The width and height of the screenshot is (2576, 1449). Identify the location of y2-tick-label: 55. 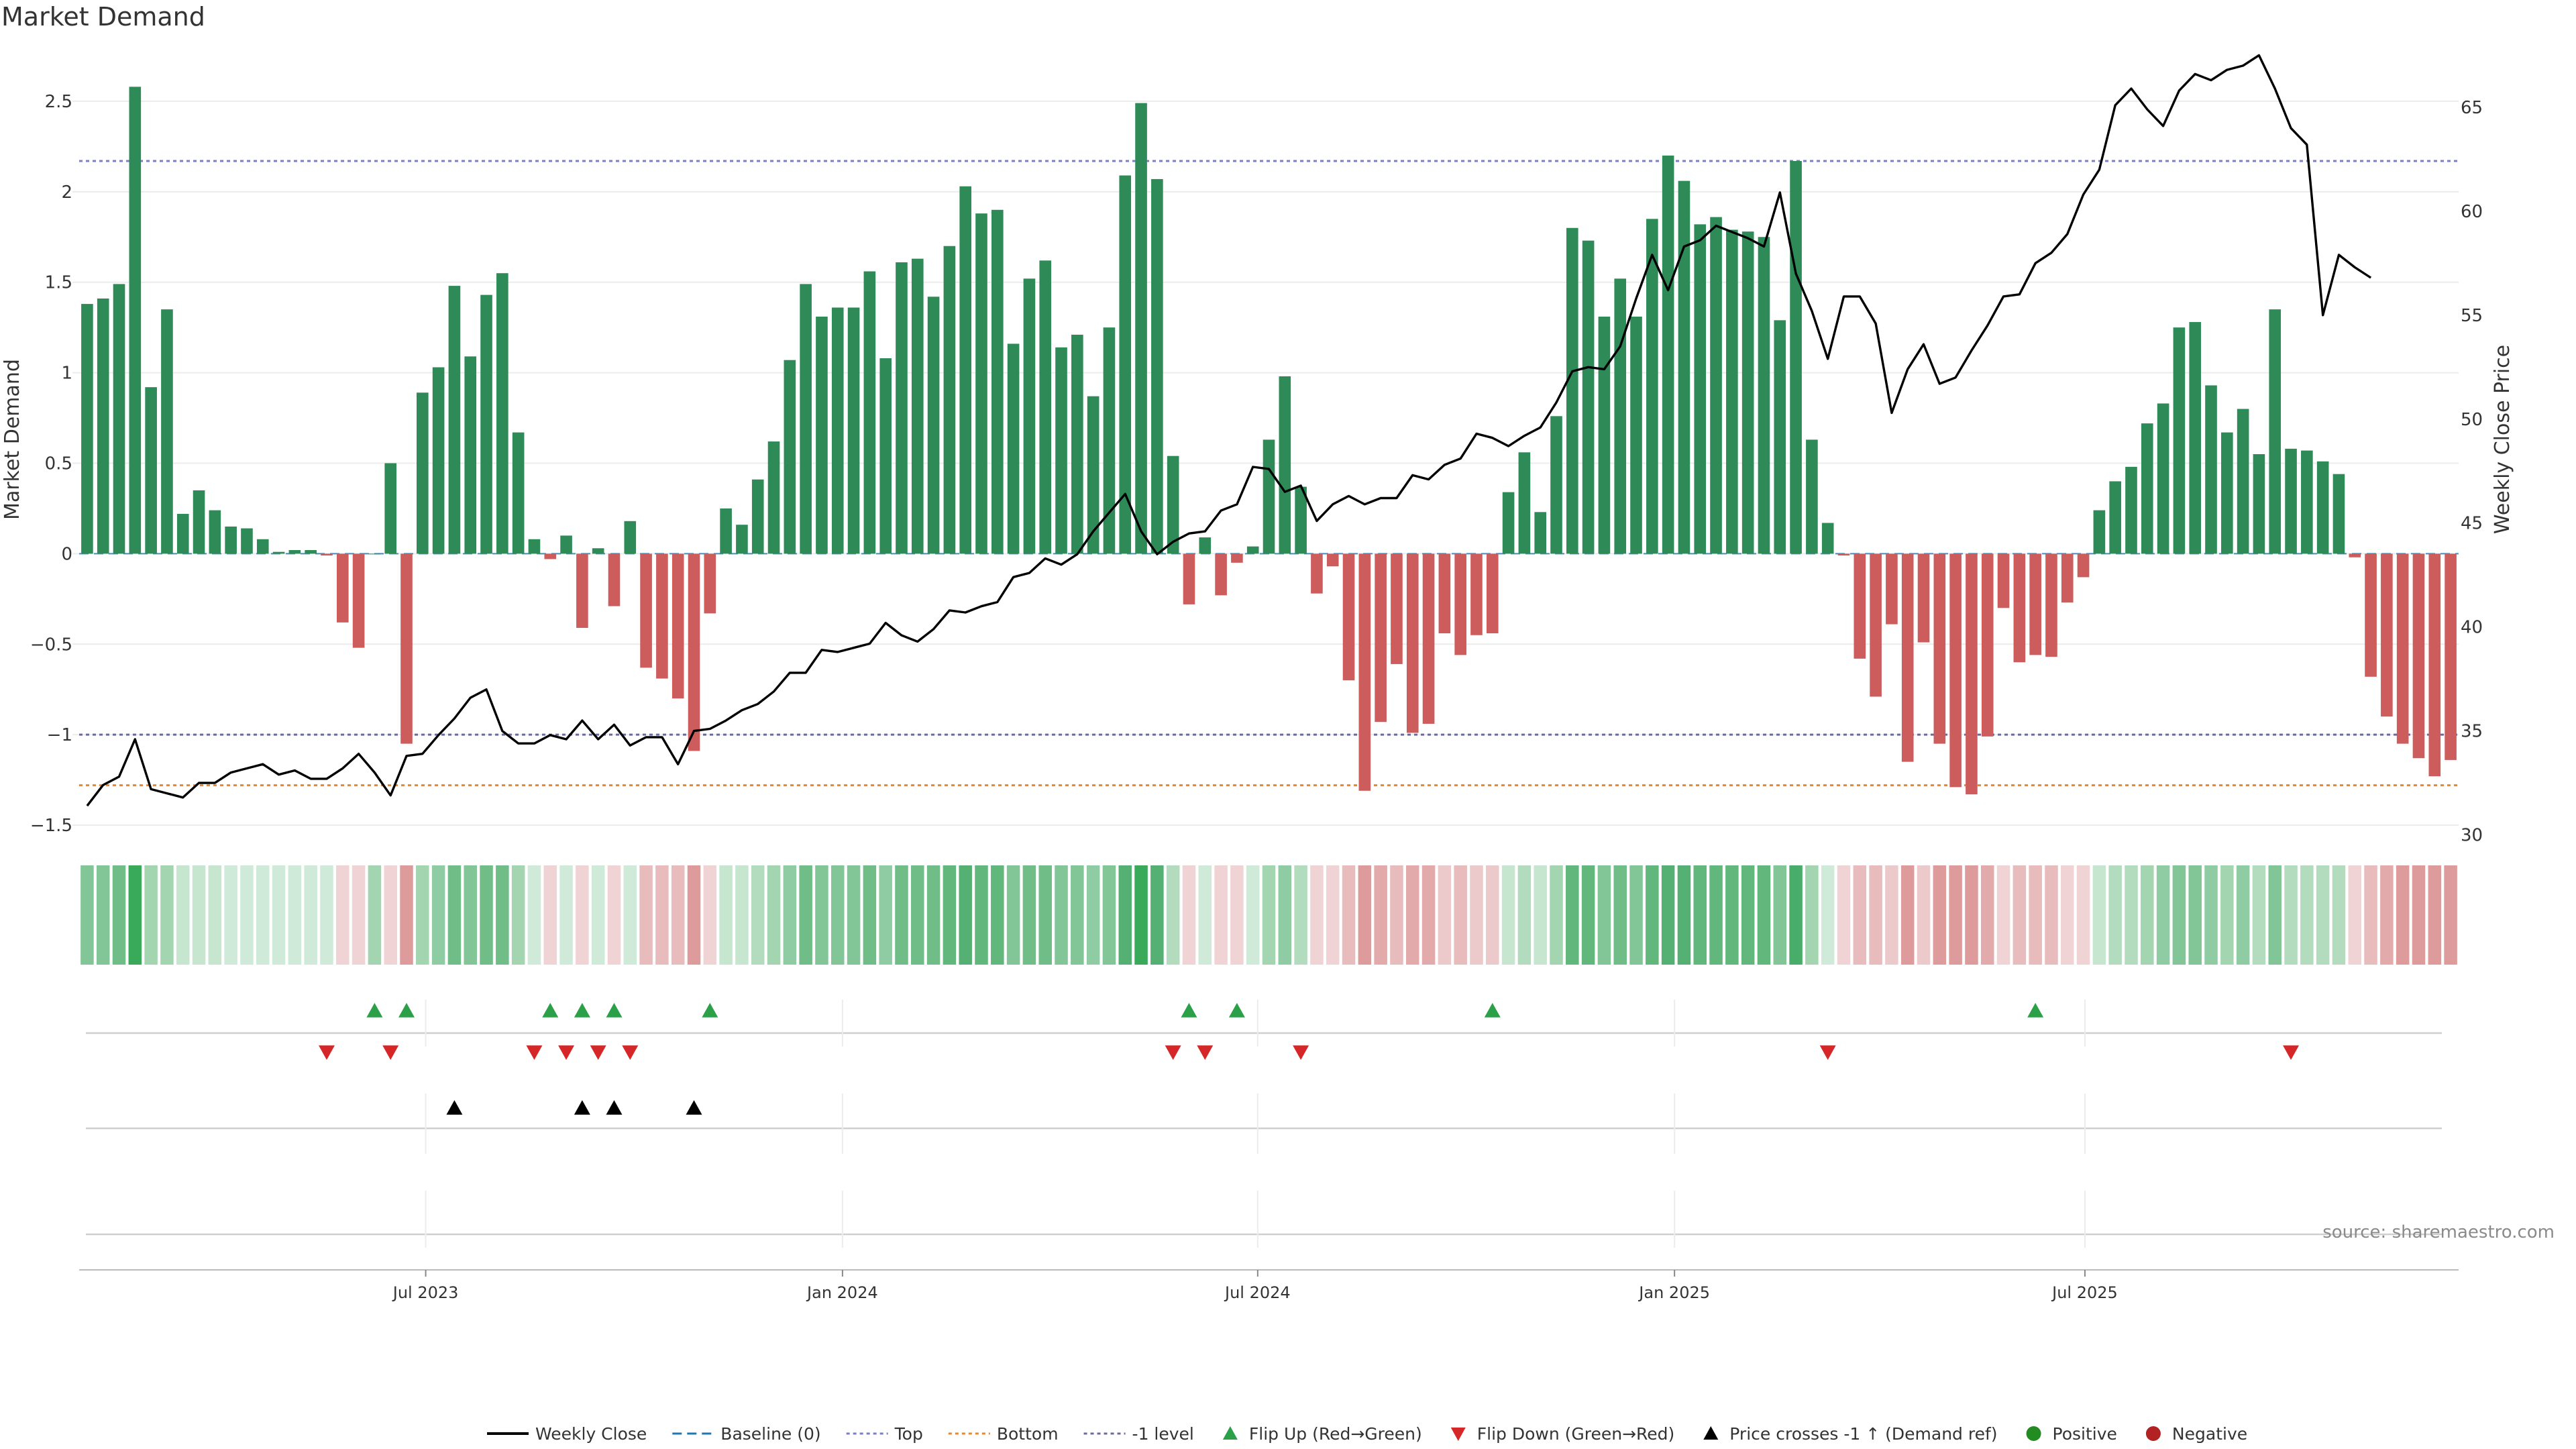
(2472, 316).